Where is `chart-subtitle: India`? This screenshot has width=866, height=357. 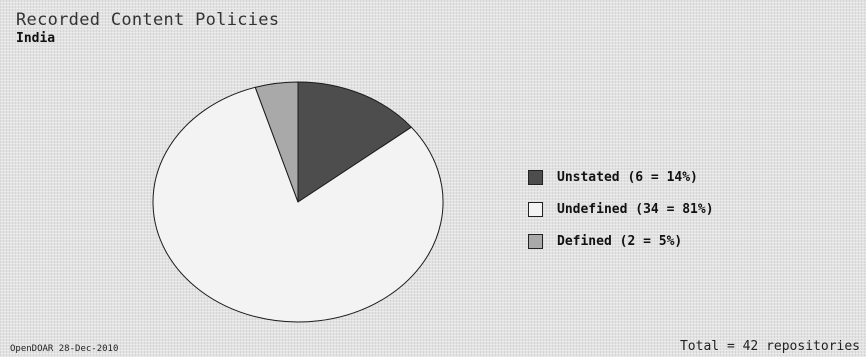
chart-subtitle: India is located at coordinates (36, 38).